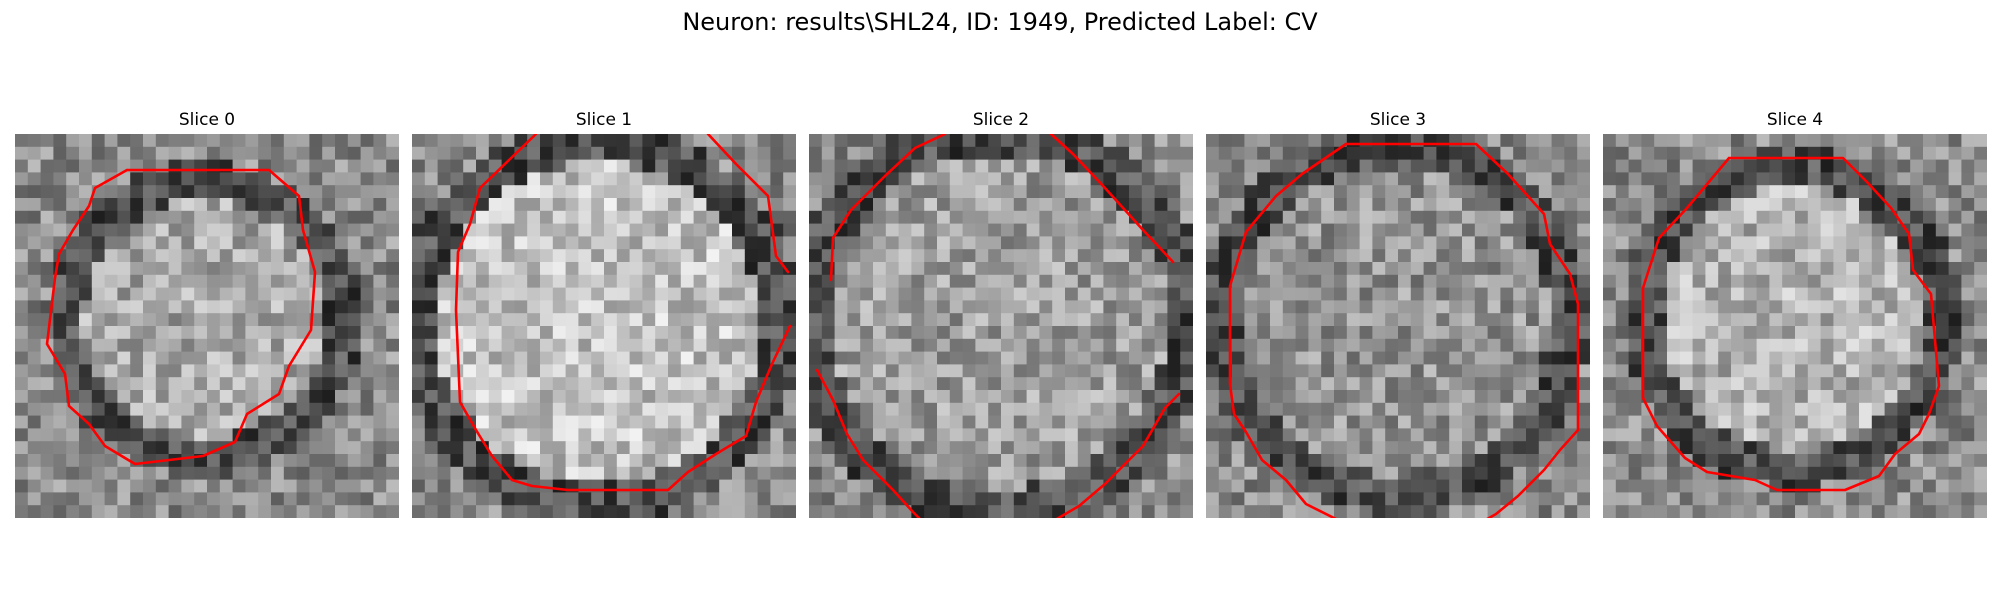 This screenshot has width=2000, height=600. Describe the element at coordinates (207, 120) in the screenshot. I see `slice-title-0: Slice 0` at that location.